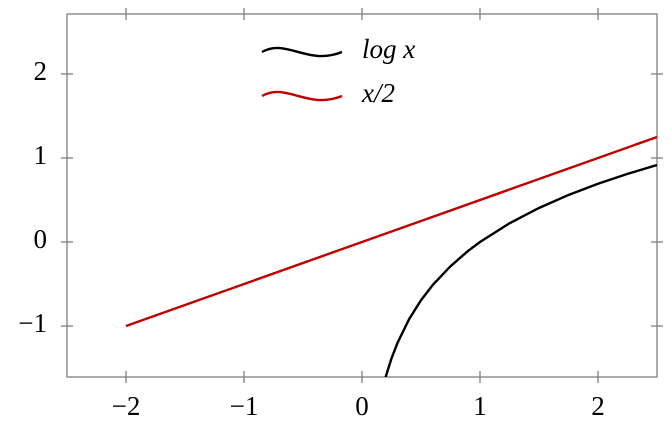 This screenshot has height=424, width=671. Describe the element at coordinates (388, 49) in the screenshot. I see `legend-label: log x` at that location.